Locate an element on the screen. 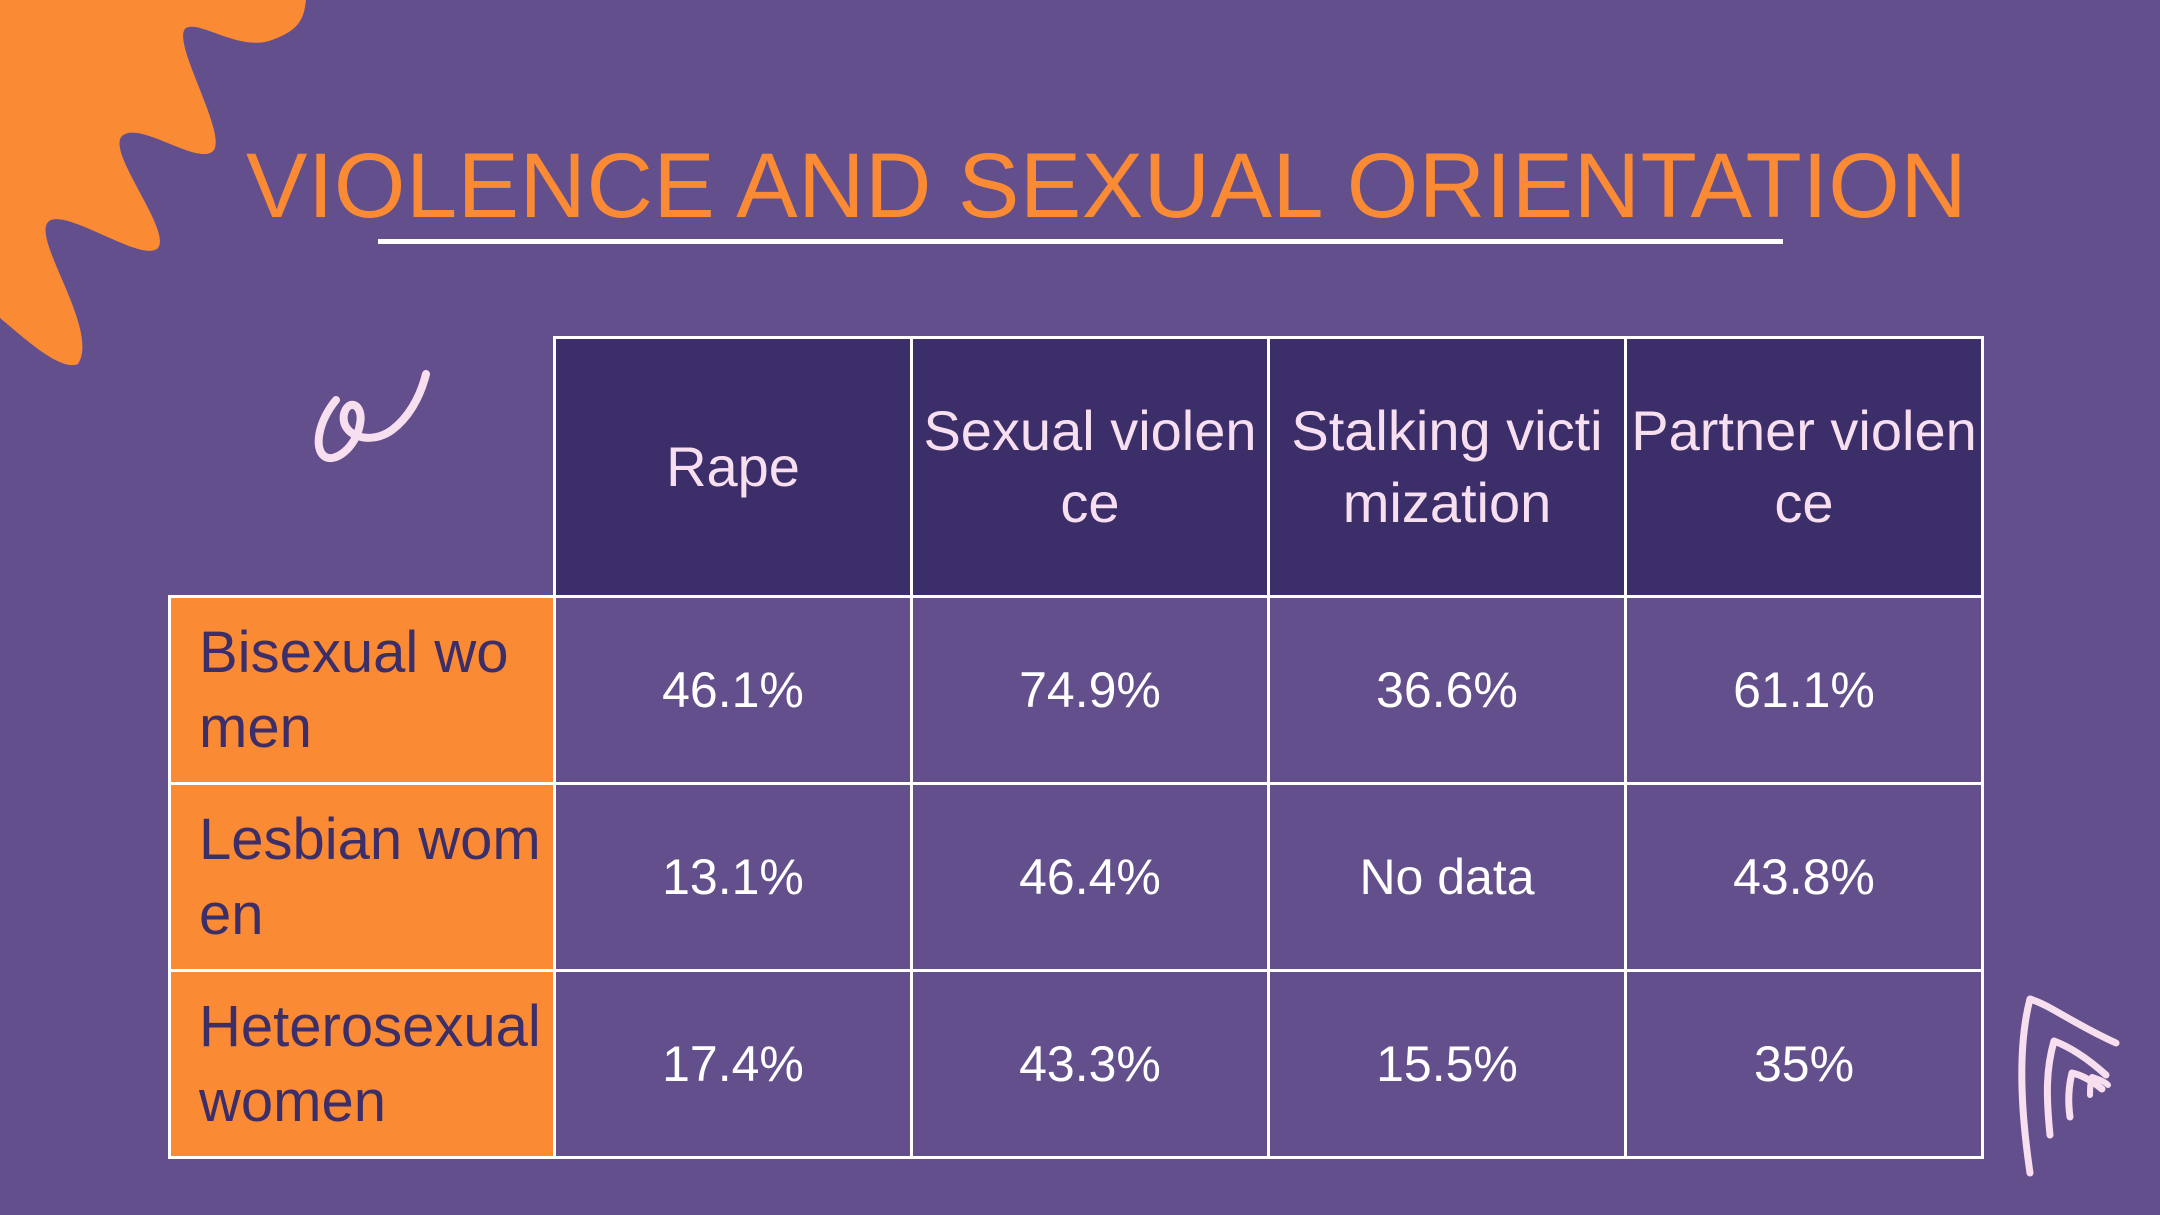  column-header-stalking-victimization: Stalking victimization is located at coordinates (1447, 467).